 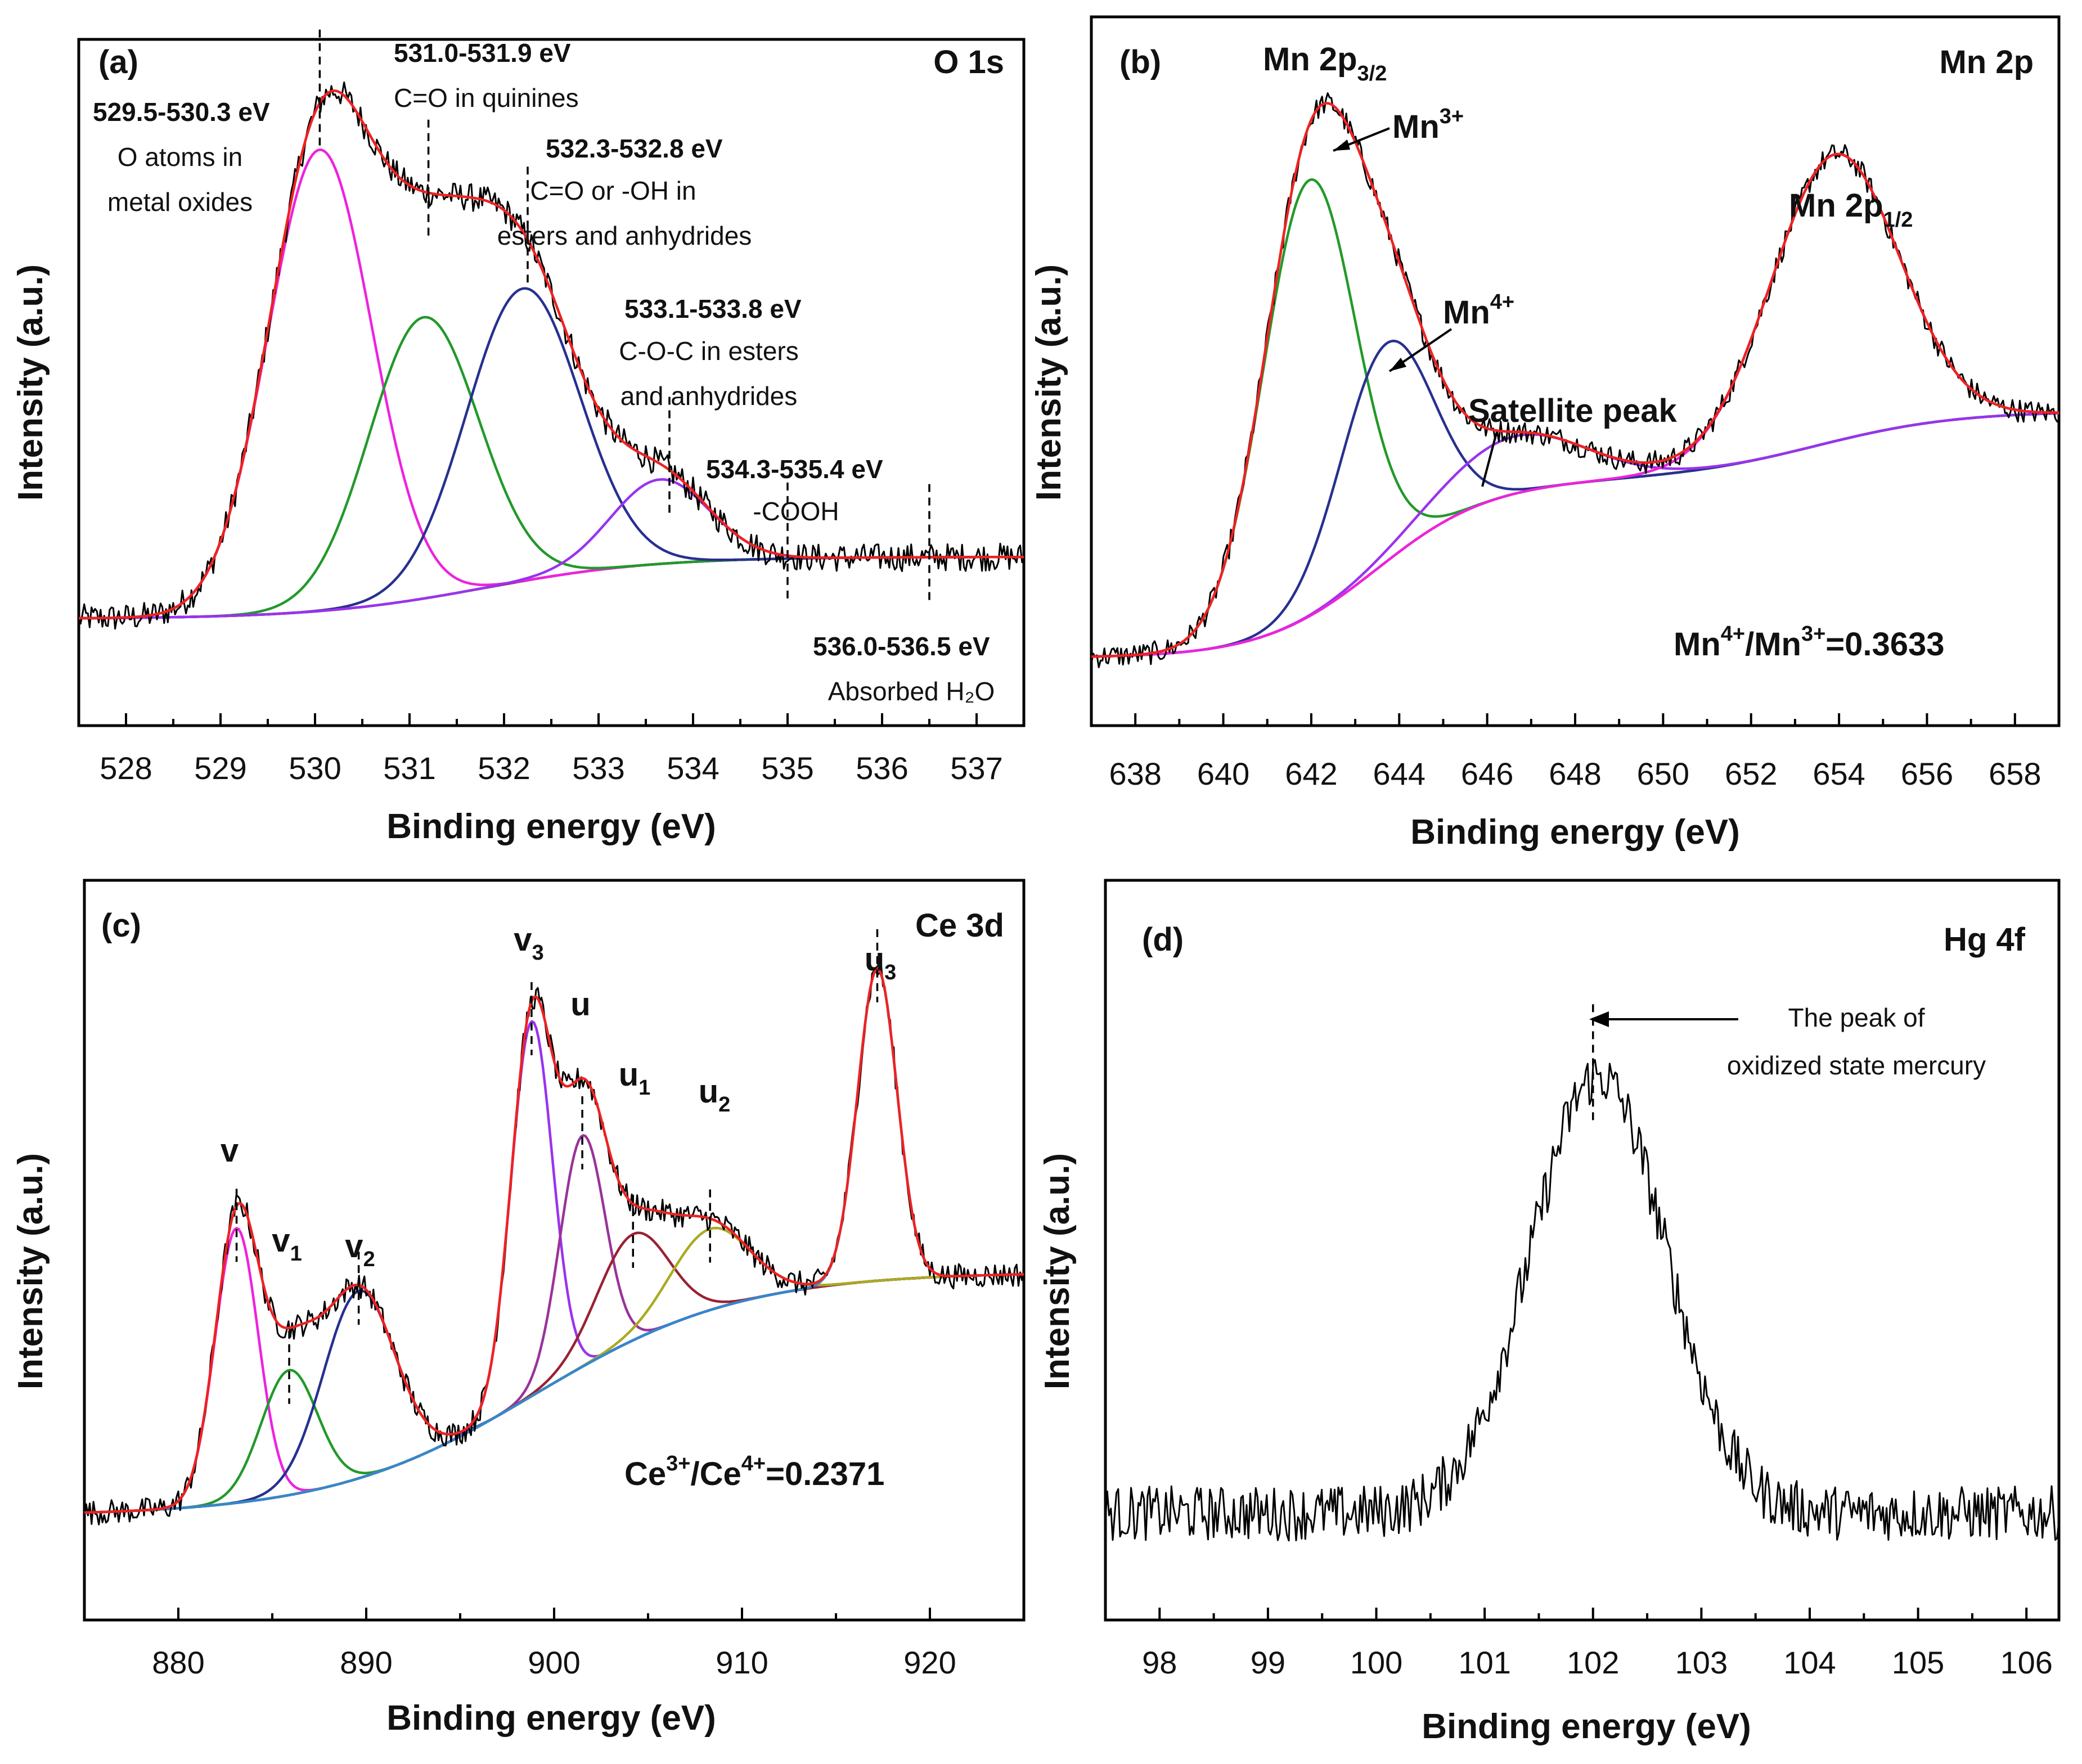 What do you see at coordinates (482, 53) in the screenshot?
I see `panel-a-ann2-title: 531.0-531.9 eV` at bounding box center [482, 53].